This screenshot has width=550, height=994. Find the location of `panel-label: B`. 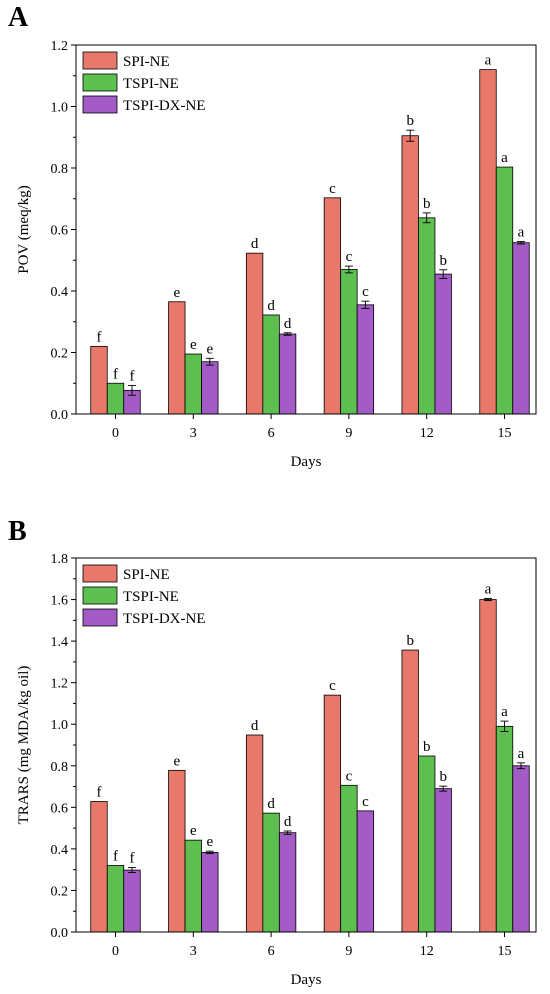

panel-label: B is located at coordinates (17, 531).